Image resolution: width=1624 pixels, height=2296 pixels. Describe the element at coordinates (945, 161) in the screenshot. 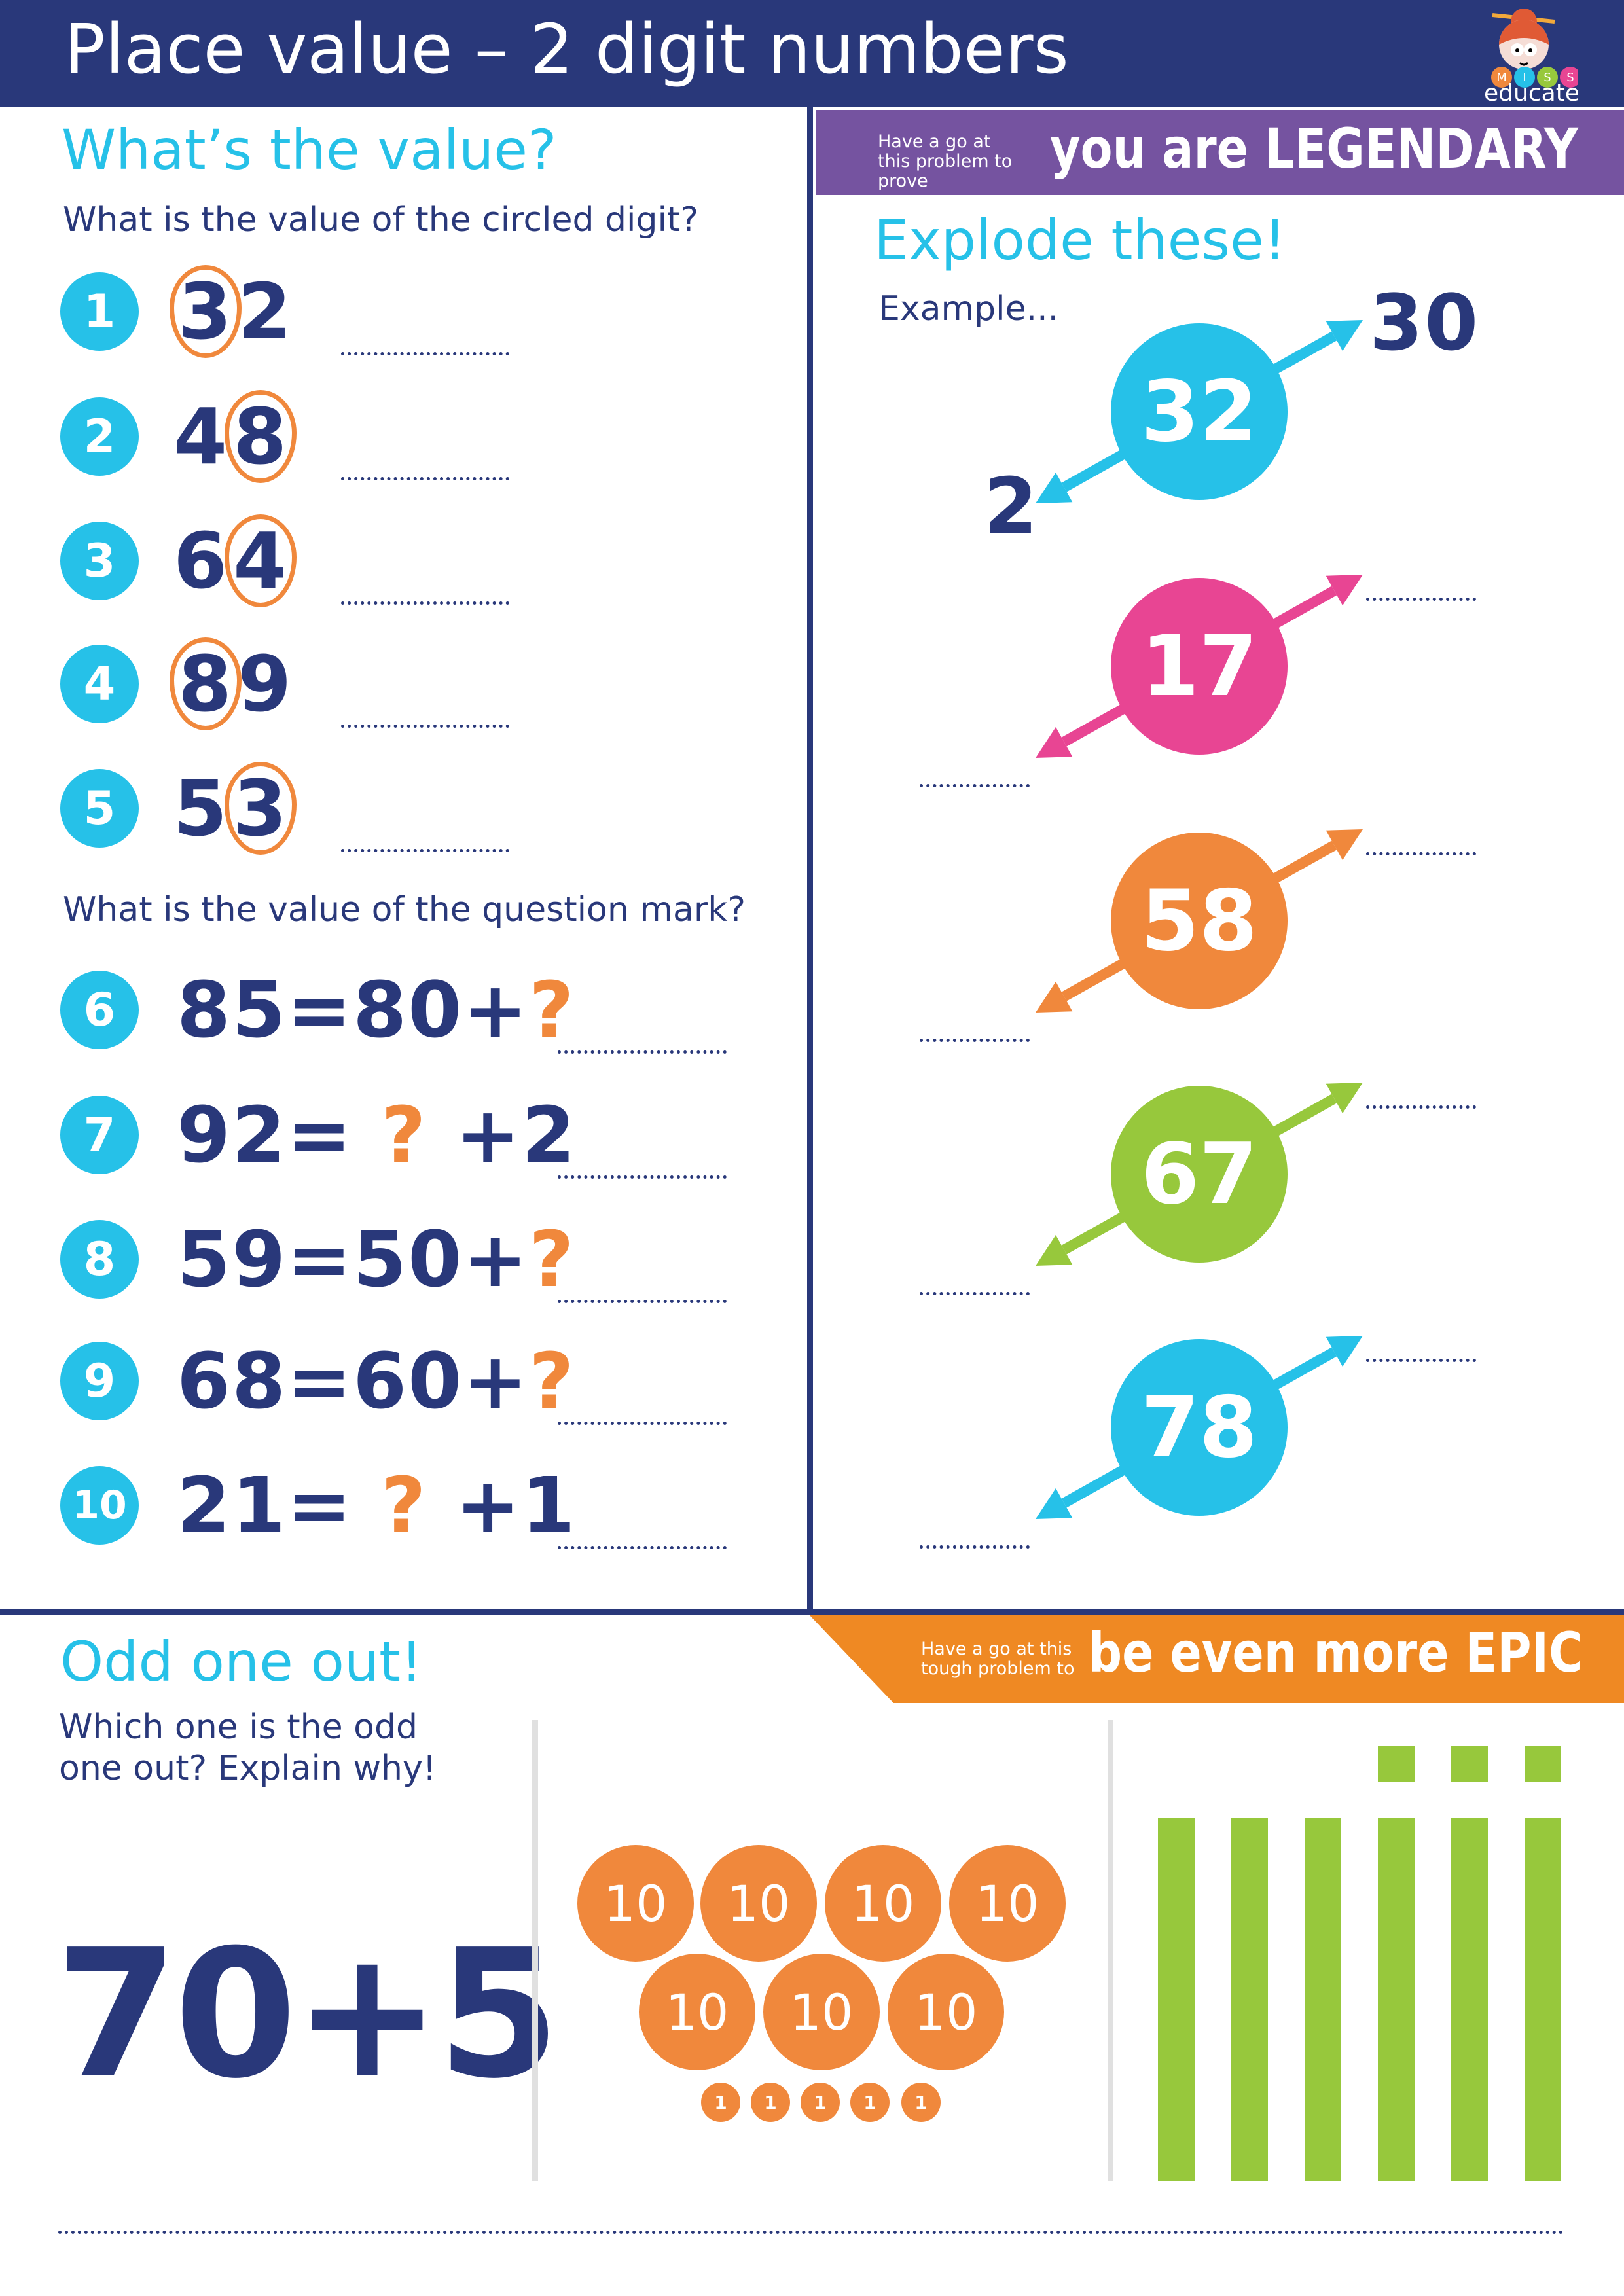

I see `banner-small-text: Have a go at this problem to prove` at that location.